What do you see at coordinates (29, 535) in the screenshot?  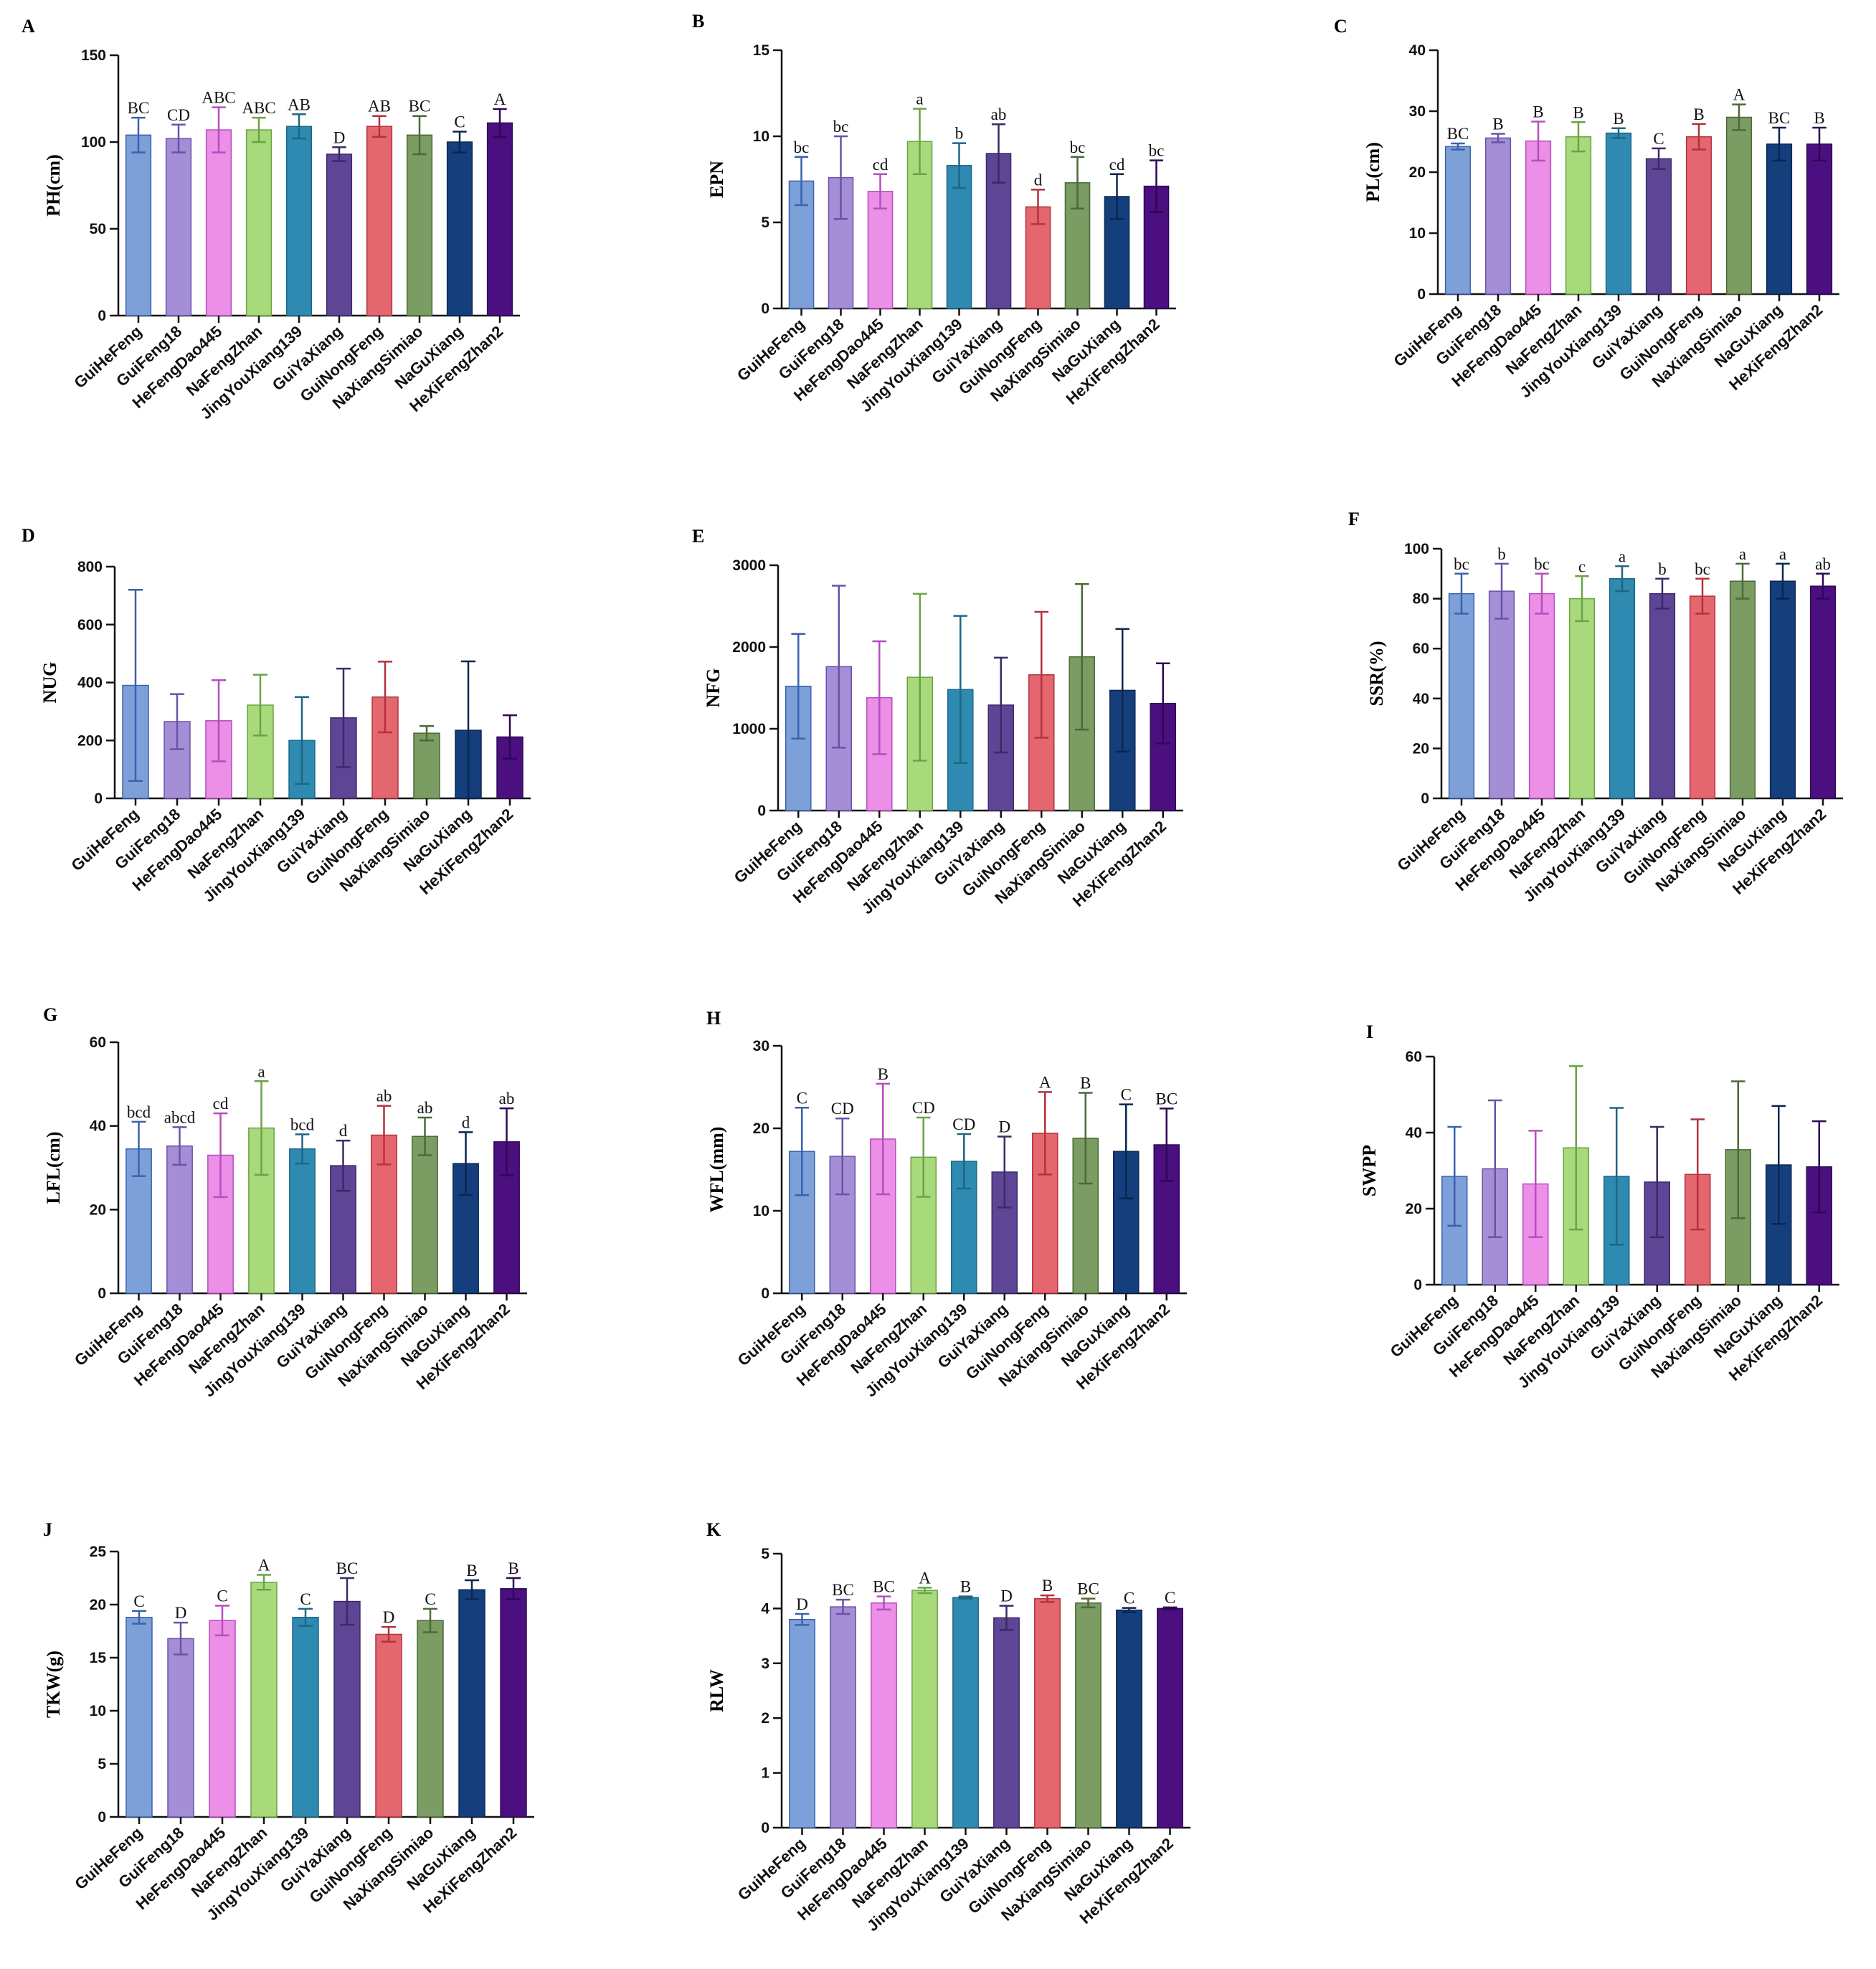 I see `panel-letter: D` at bounding box center [29, 535].